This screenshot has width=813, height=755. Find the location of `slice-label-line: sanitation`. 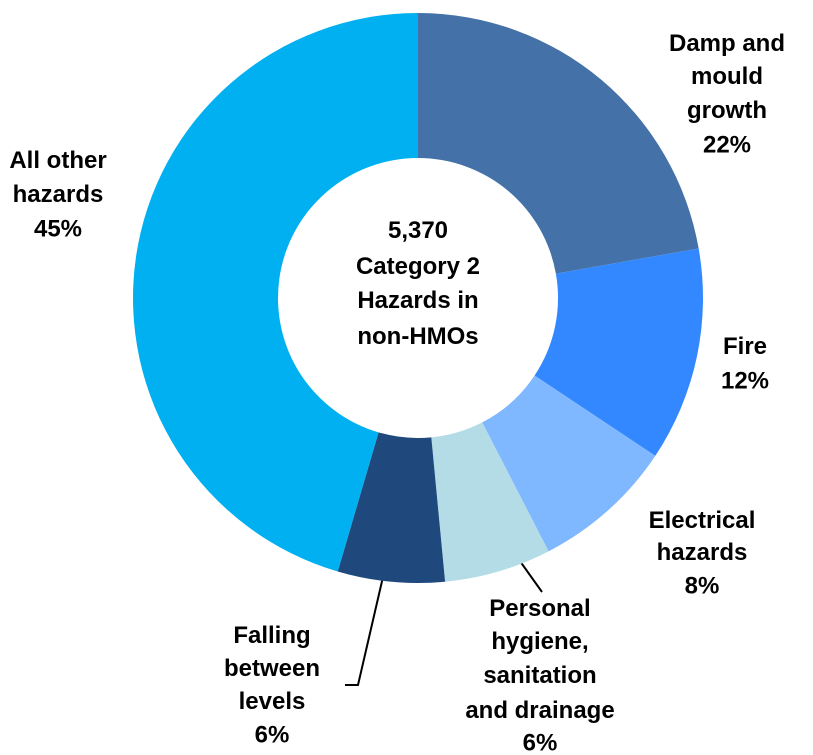

slice-label-line: sanitation is located at coordinates (539, 675).